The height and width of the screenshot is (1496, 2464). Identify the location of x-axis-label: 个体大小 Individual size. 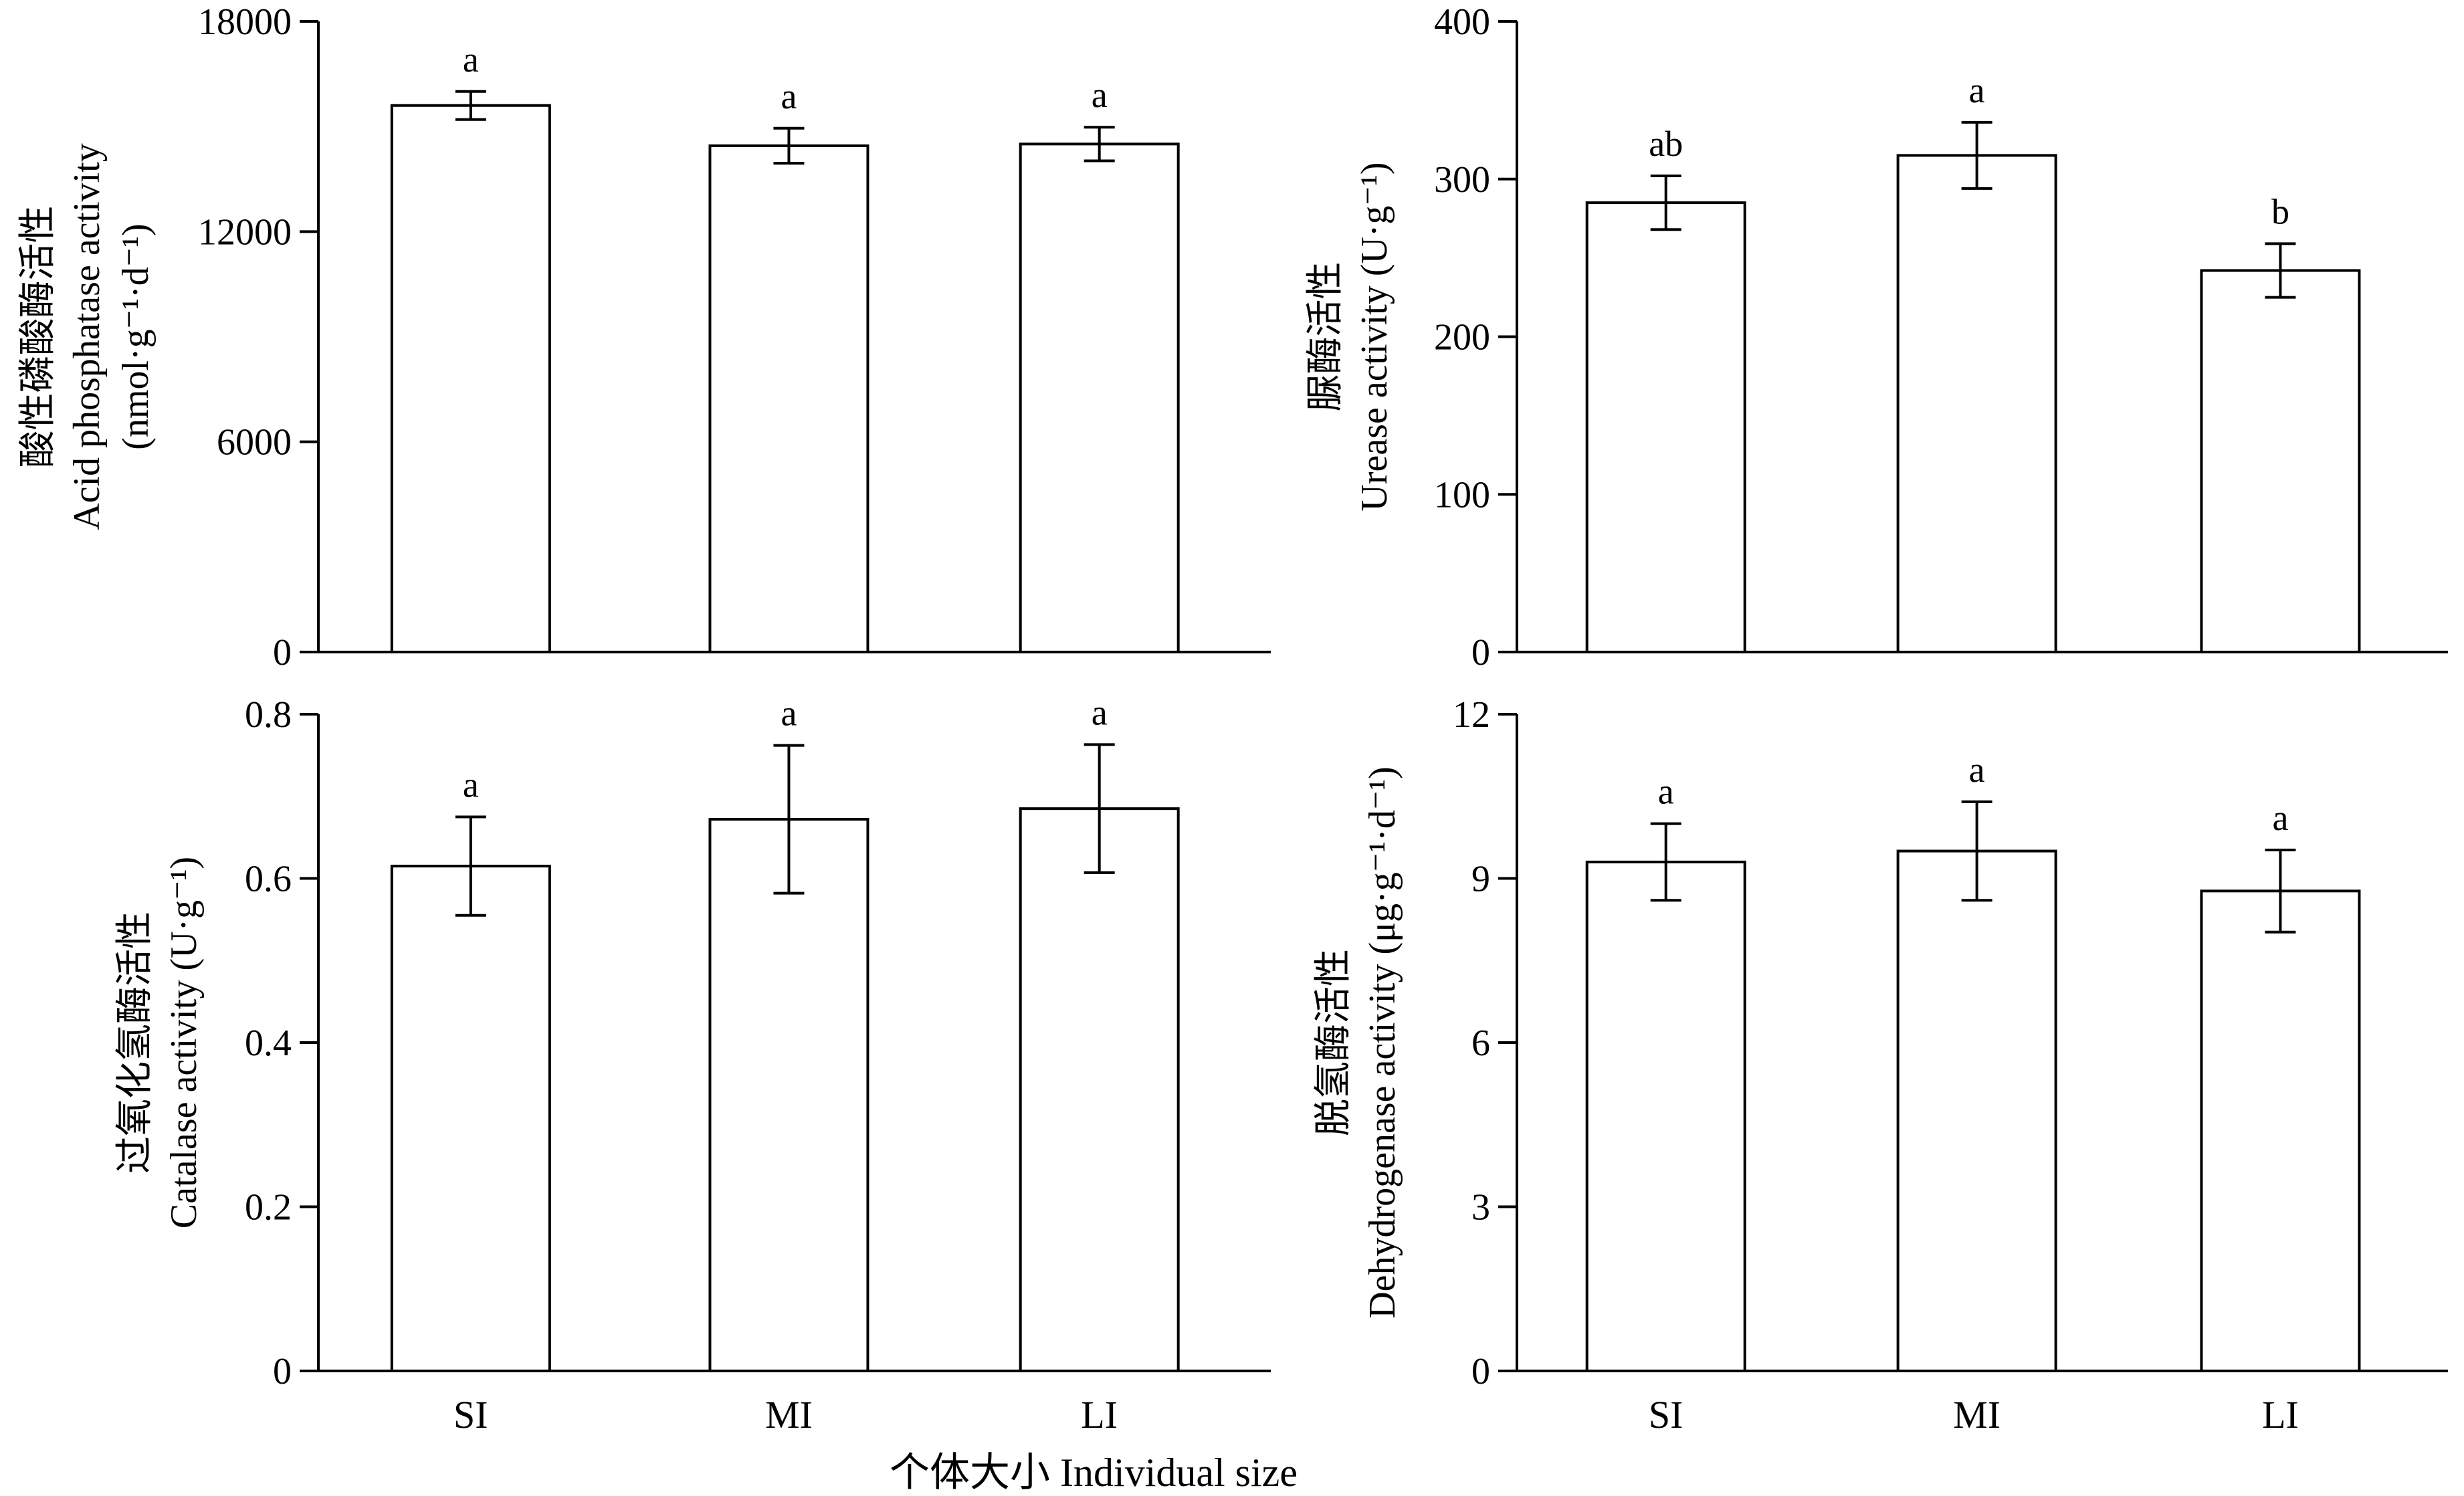
(1094, 1473).